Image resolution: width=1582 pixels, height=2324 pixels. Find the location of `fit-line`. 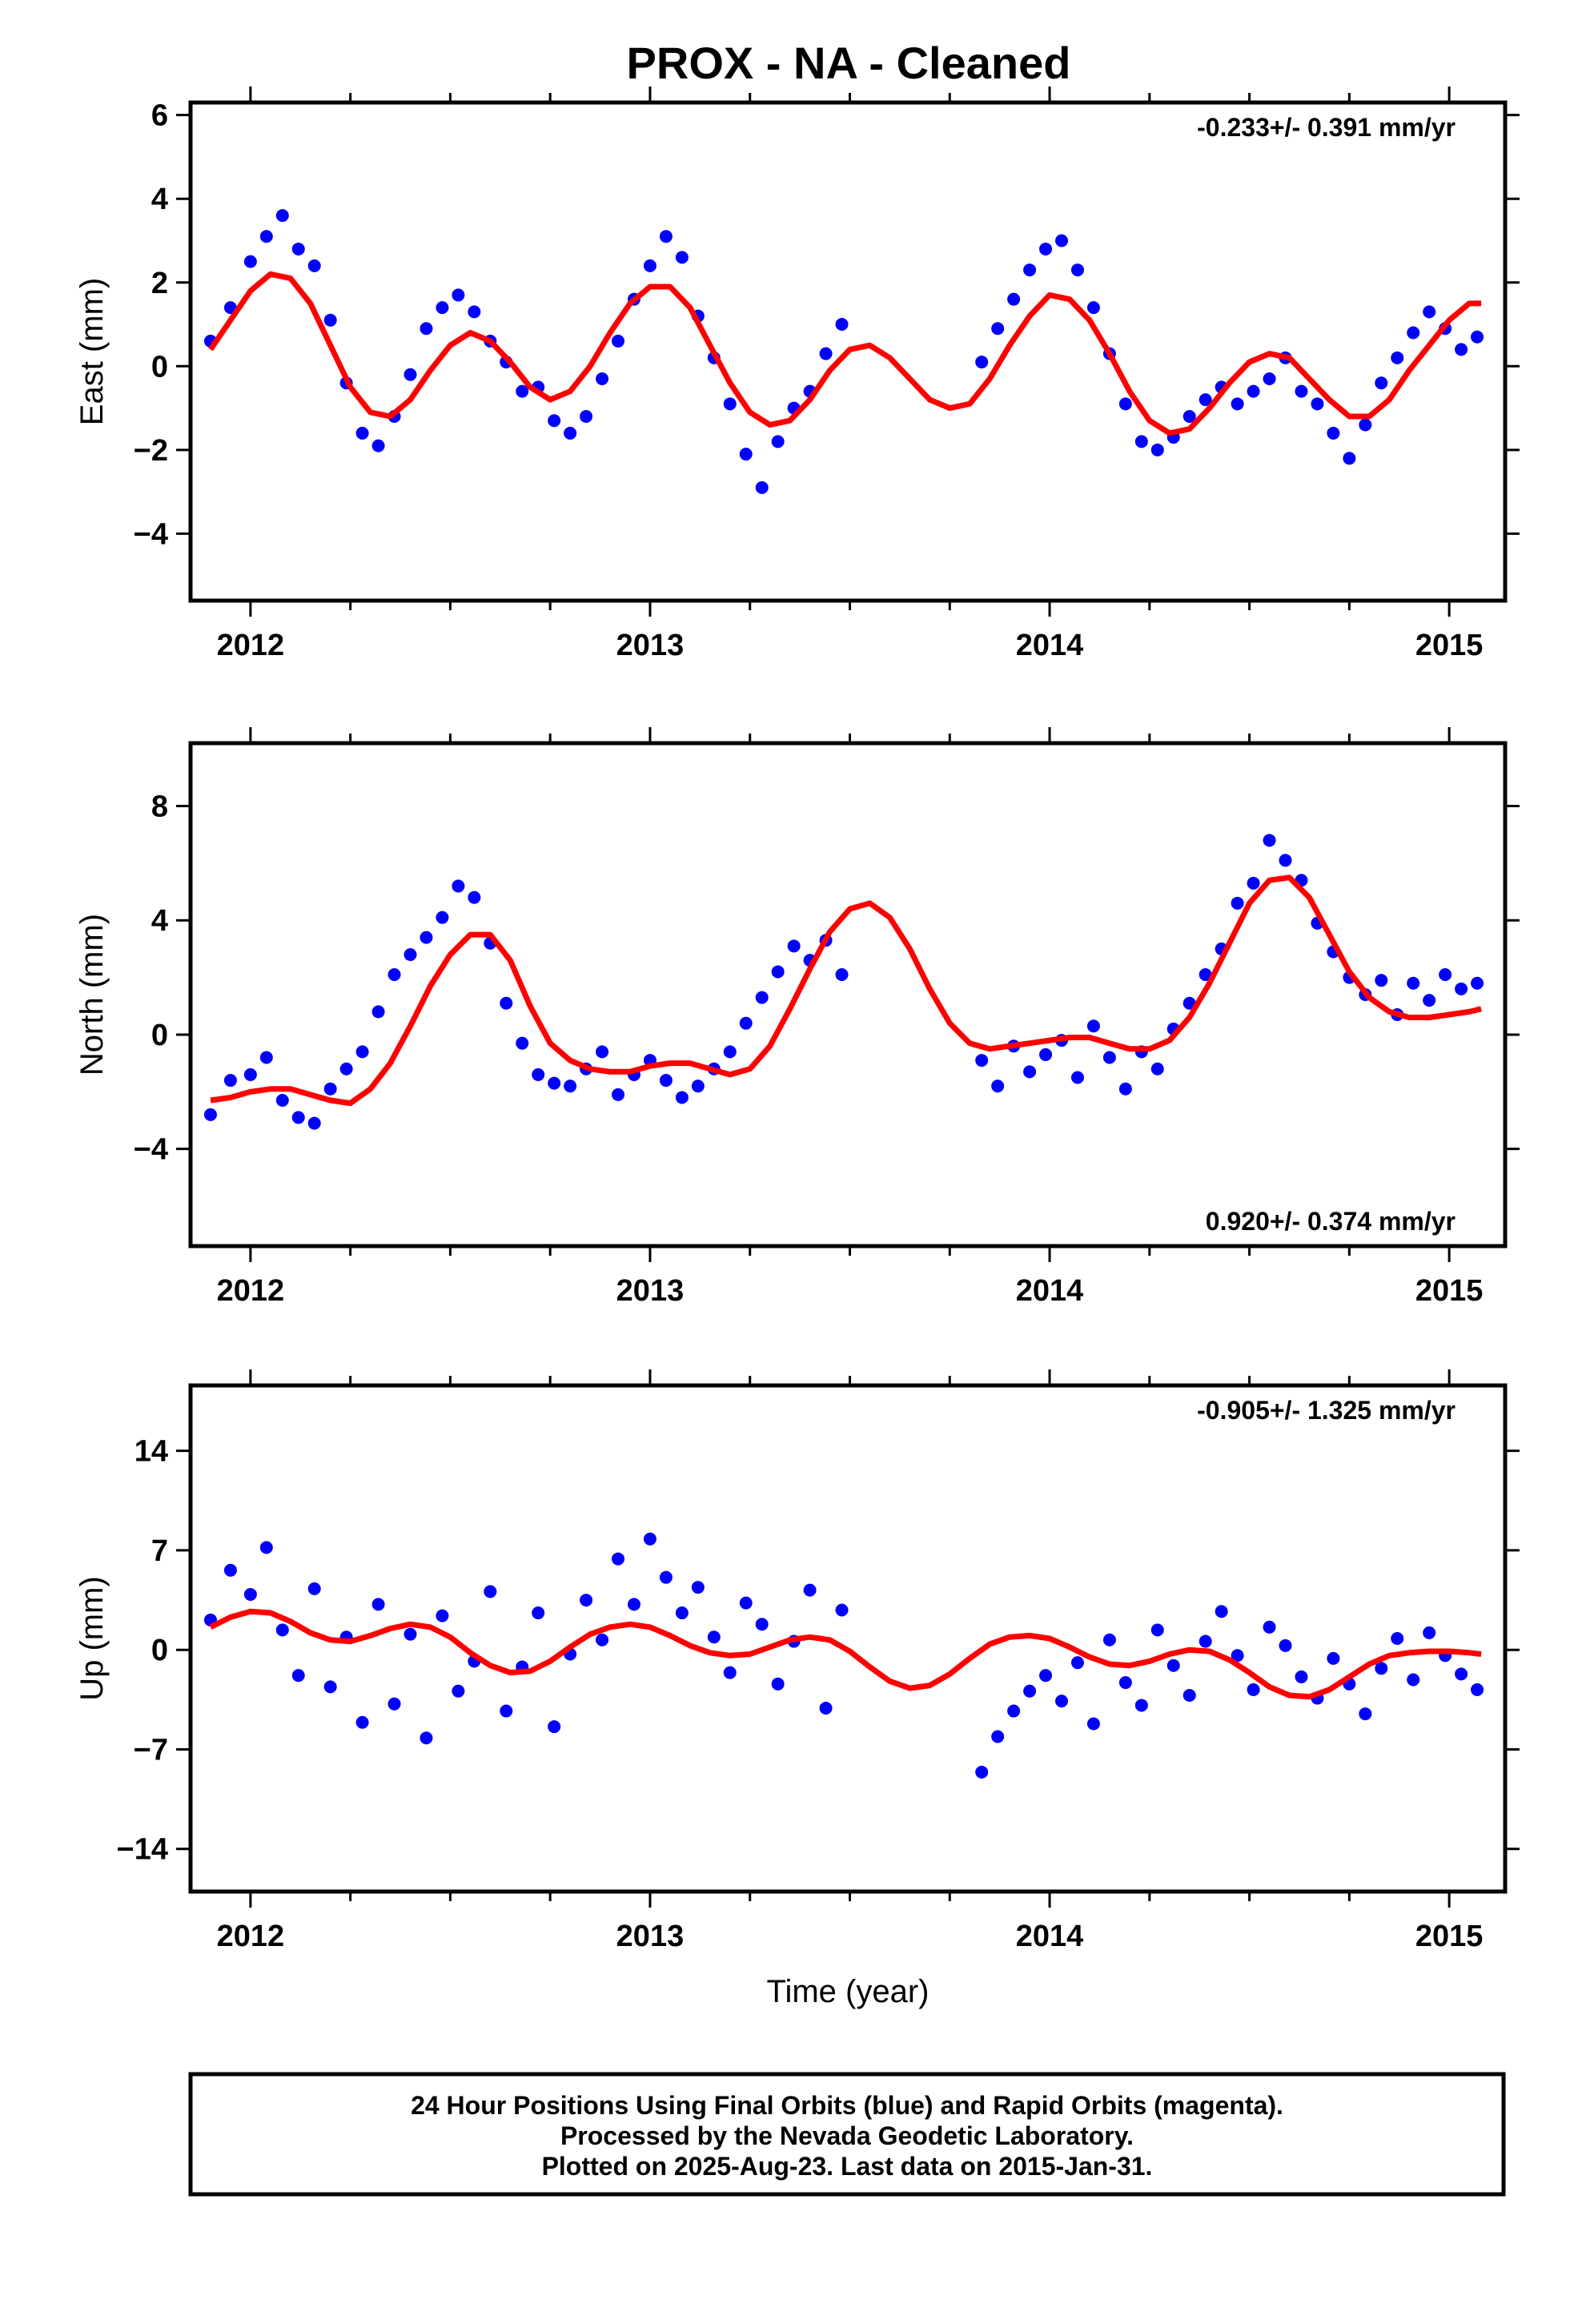

fit-line is located at coordinates (845, 353).